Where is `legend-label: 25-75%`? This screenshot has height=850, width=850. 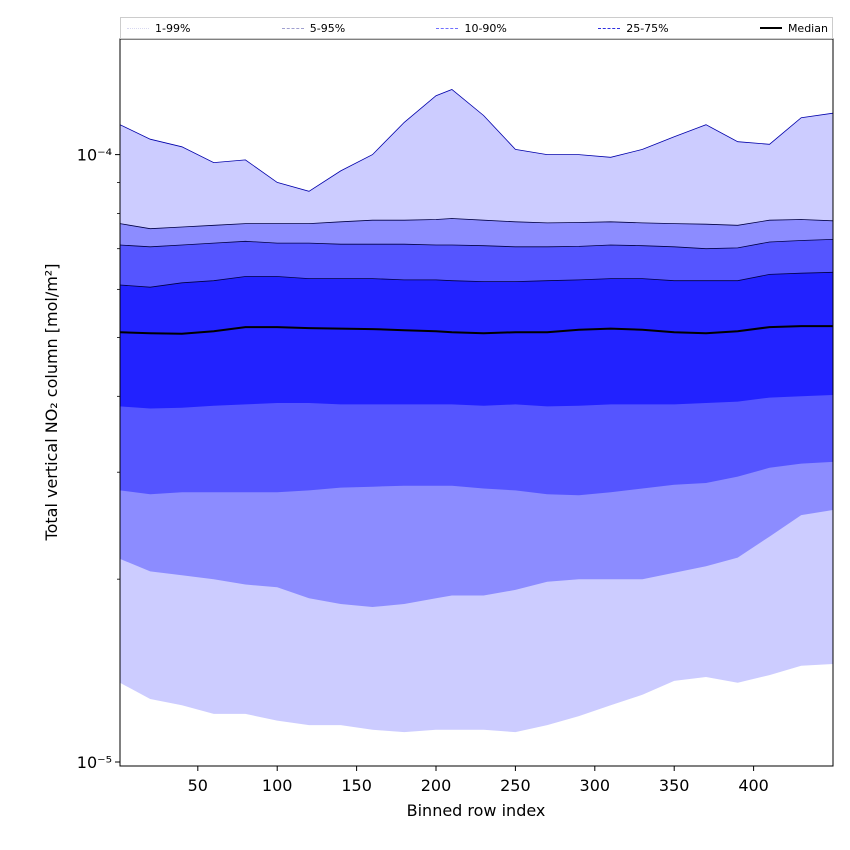 legend-label: 25-75% is located at coordinates (647, 28).